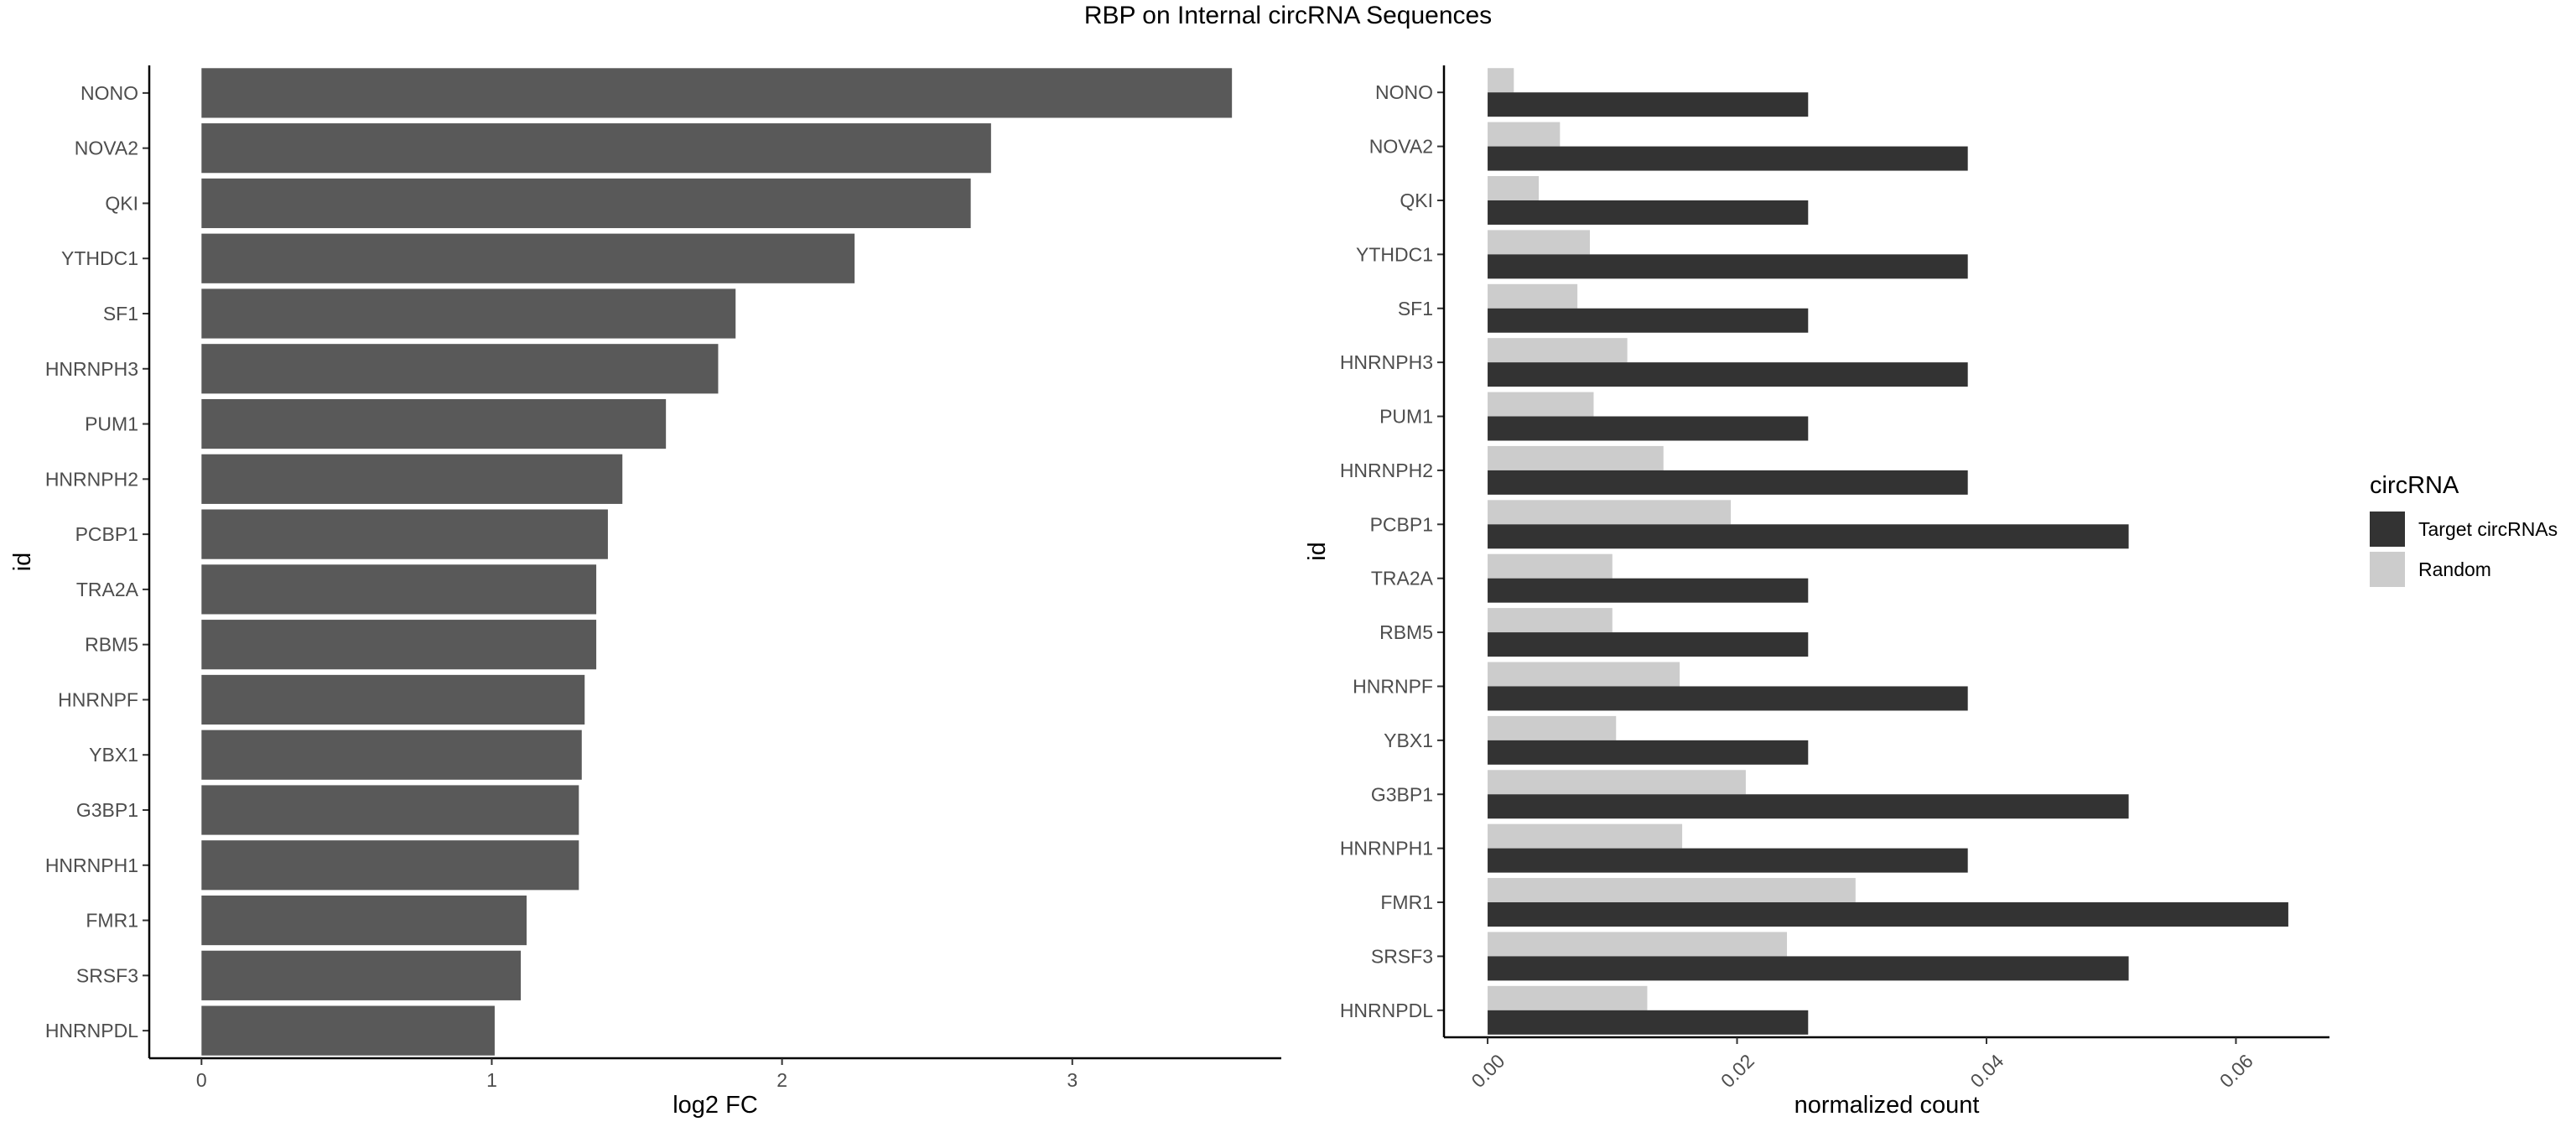  I want to click on bar-random-tra2a, so click(1550, 566).